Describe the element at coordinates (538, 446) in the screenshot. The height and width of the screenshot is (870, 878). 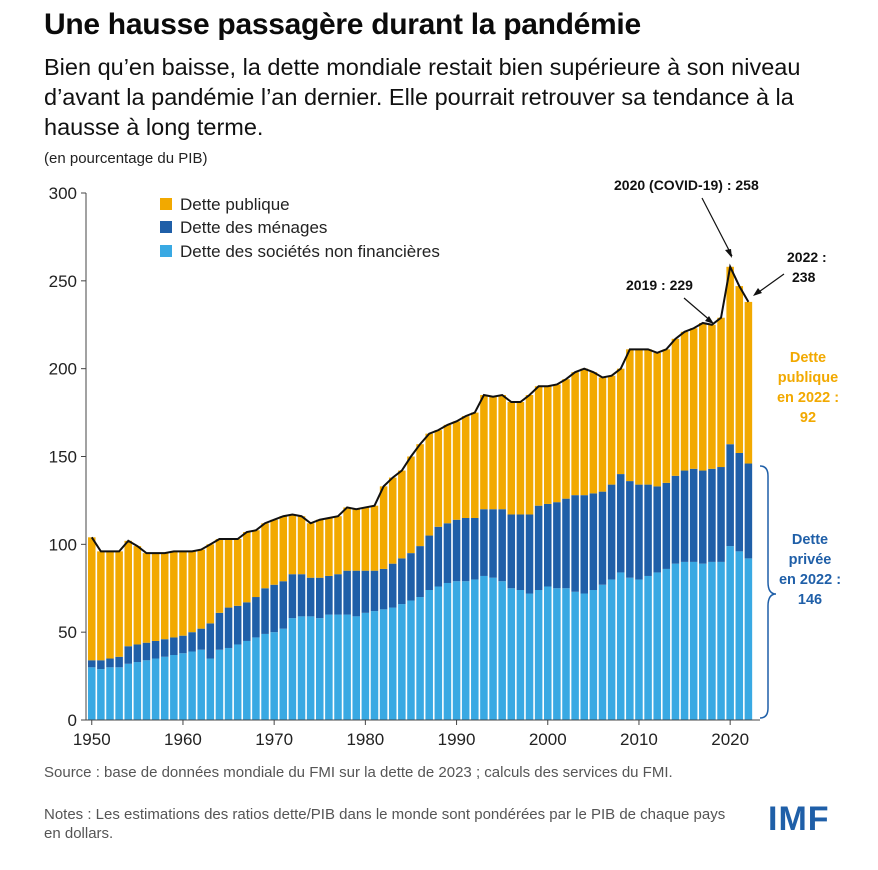
I see `bar-public-1999` at that location.